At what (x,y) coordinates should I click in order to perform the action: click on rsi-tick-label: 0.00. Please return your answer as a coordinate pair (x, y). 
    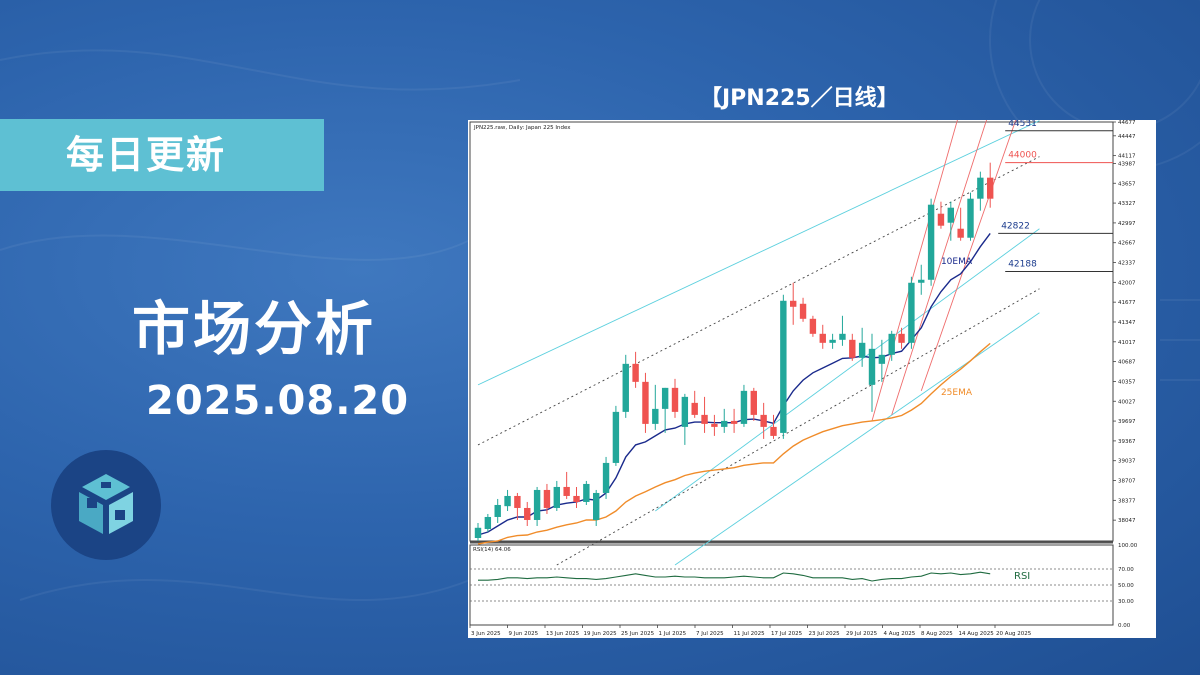
    Looking at the image, I should click on (1124, 626).